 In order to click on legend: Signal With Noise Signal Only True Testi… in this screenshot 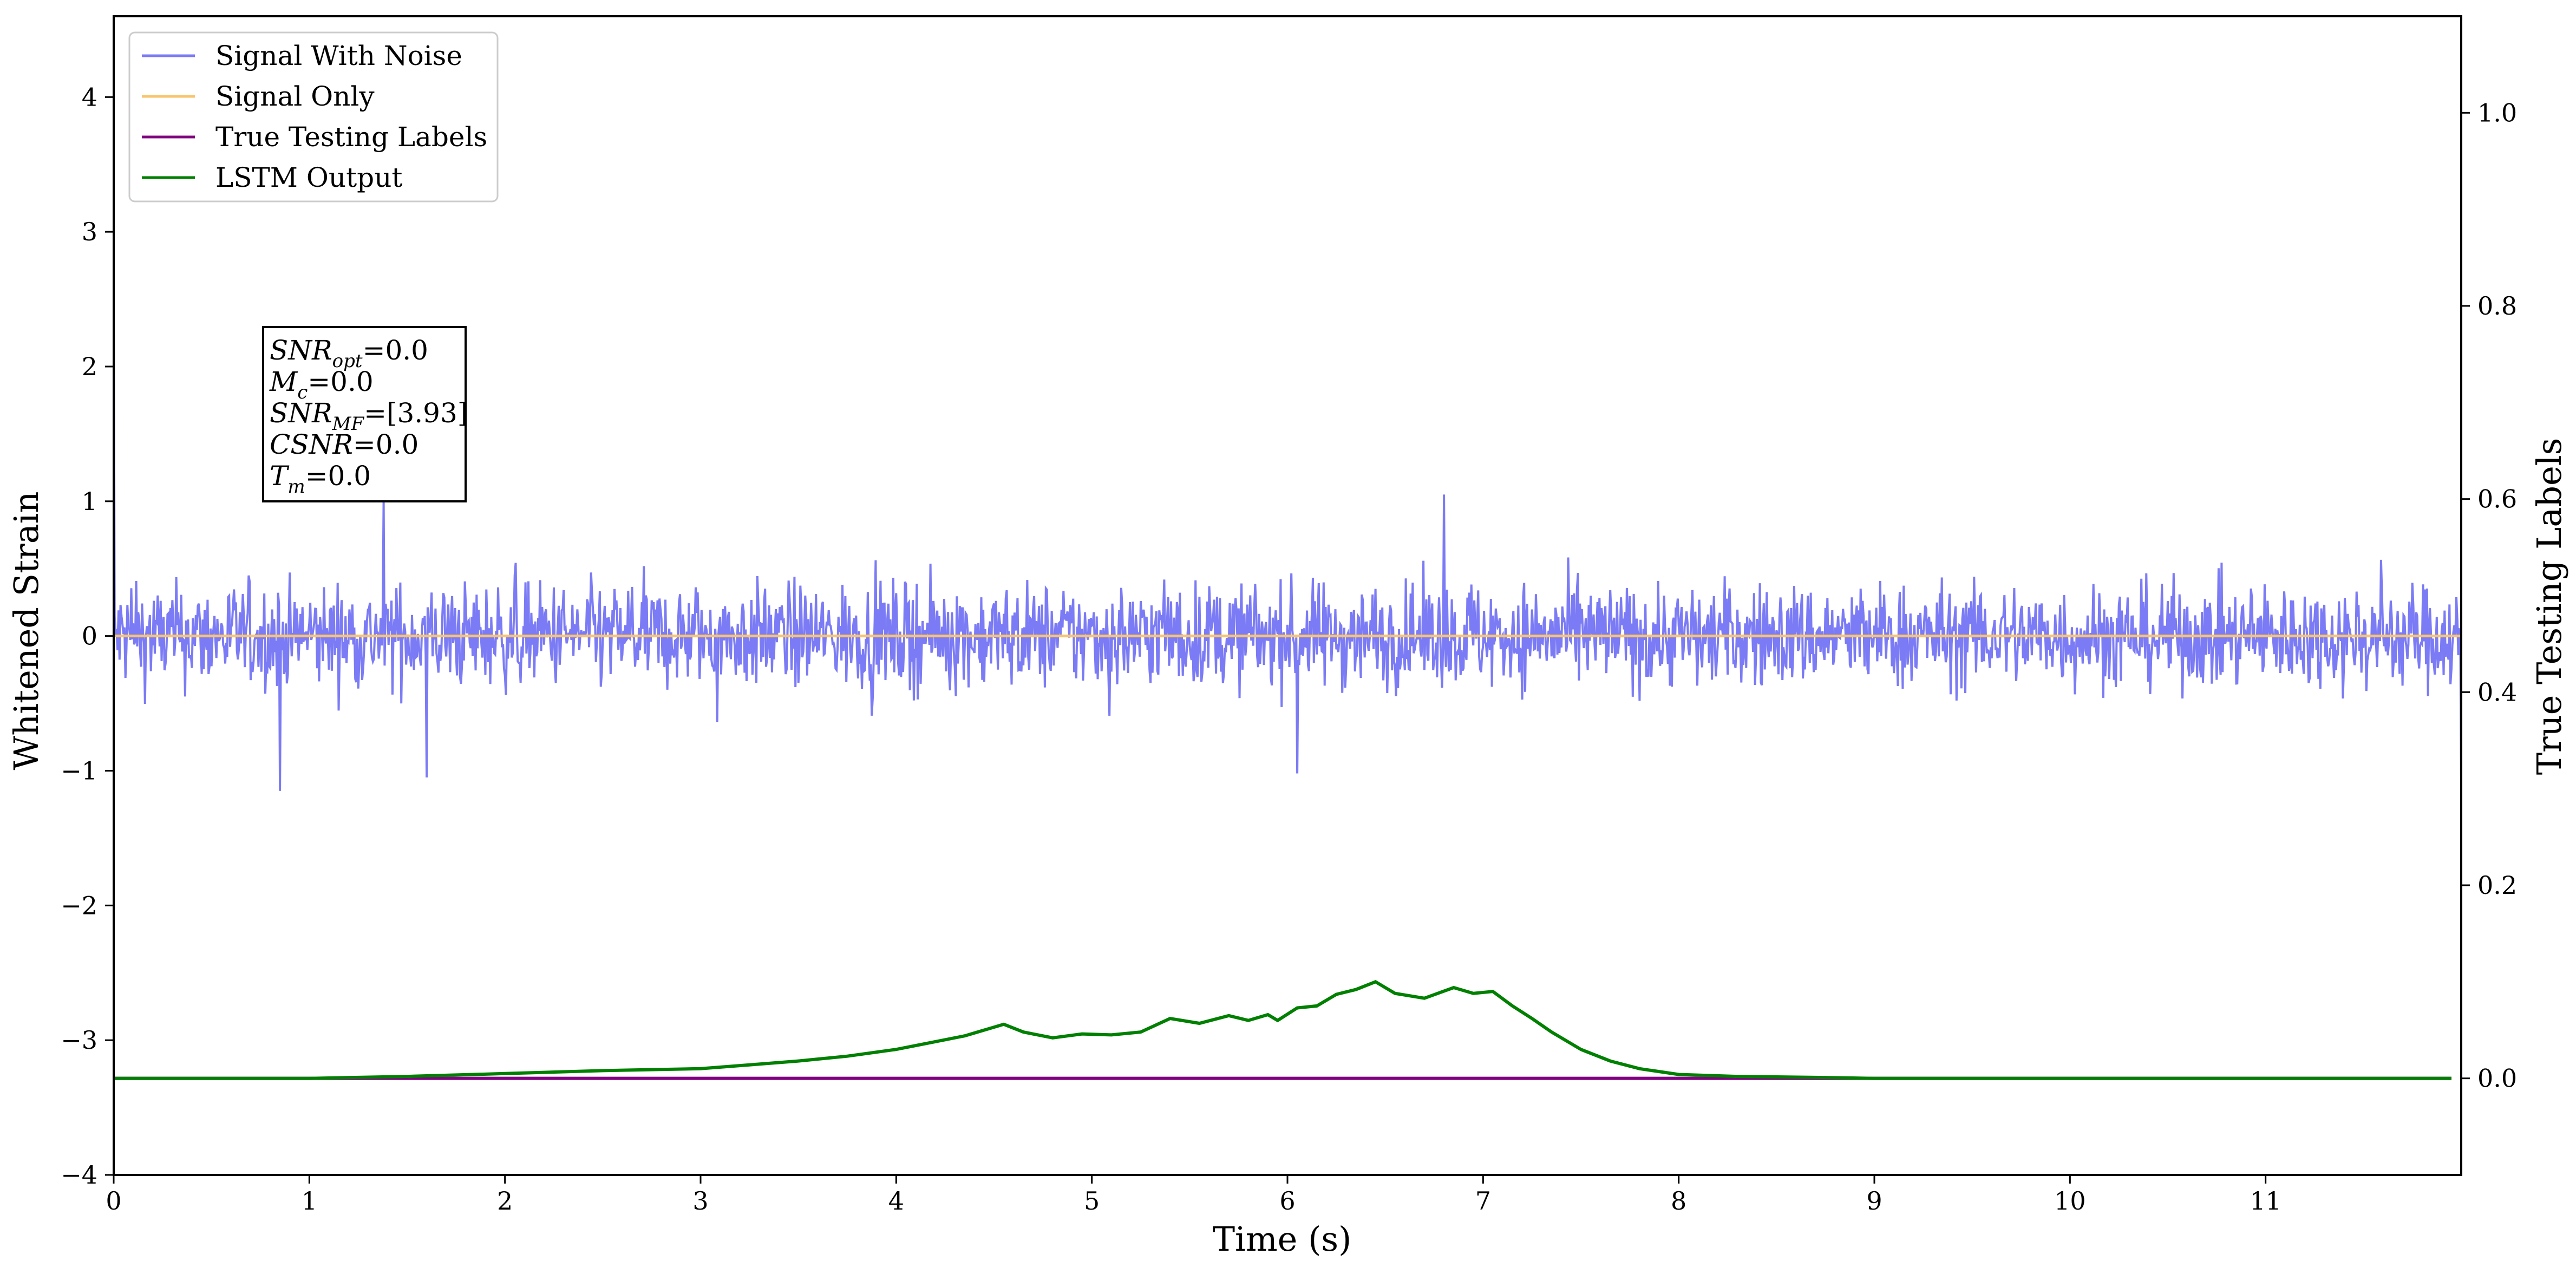, I will do `click(313, 116)`.